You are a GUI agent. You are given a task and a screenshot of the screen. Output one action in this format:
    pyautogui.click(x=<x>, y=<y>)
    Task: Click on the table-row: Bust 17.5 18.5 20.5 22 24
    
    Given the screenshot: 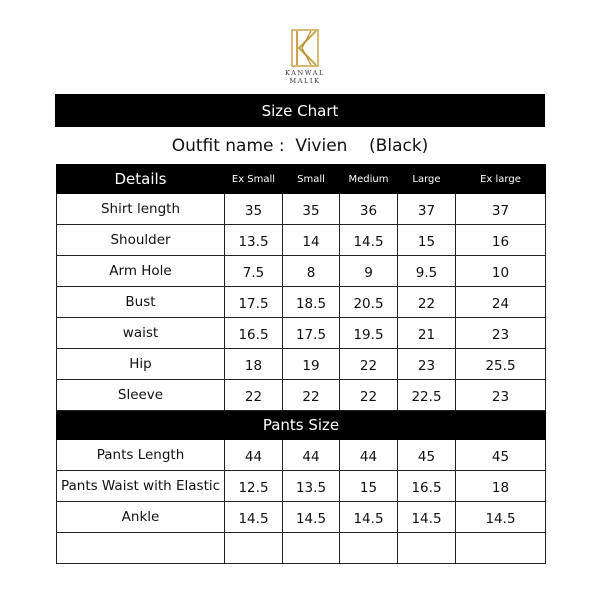 What is the action you would take?
    pyautogui.click(x=301, y=302)
    